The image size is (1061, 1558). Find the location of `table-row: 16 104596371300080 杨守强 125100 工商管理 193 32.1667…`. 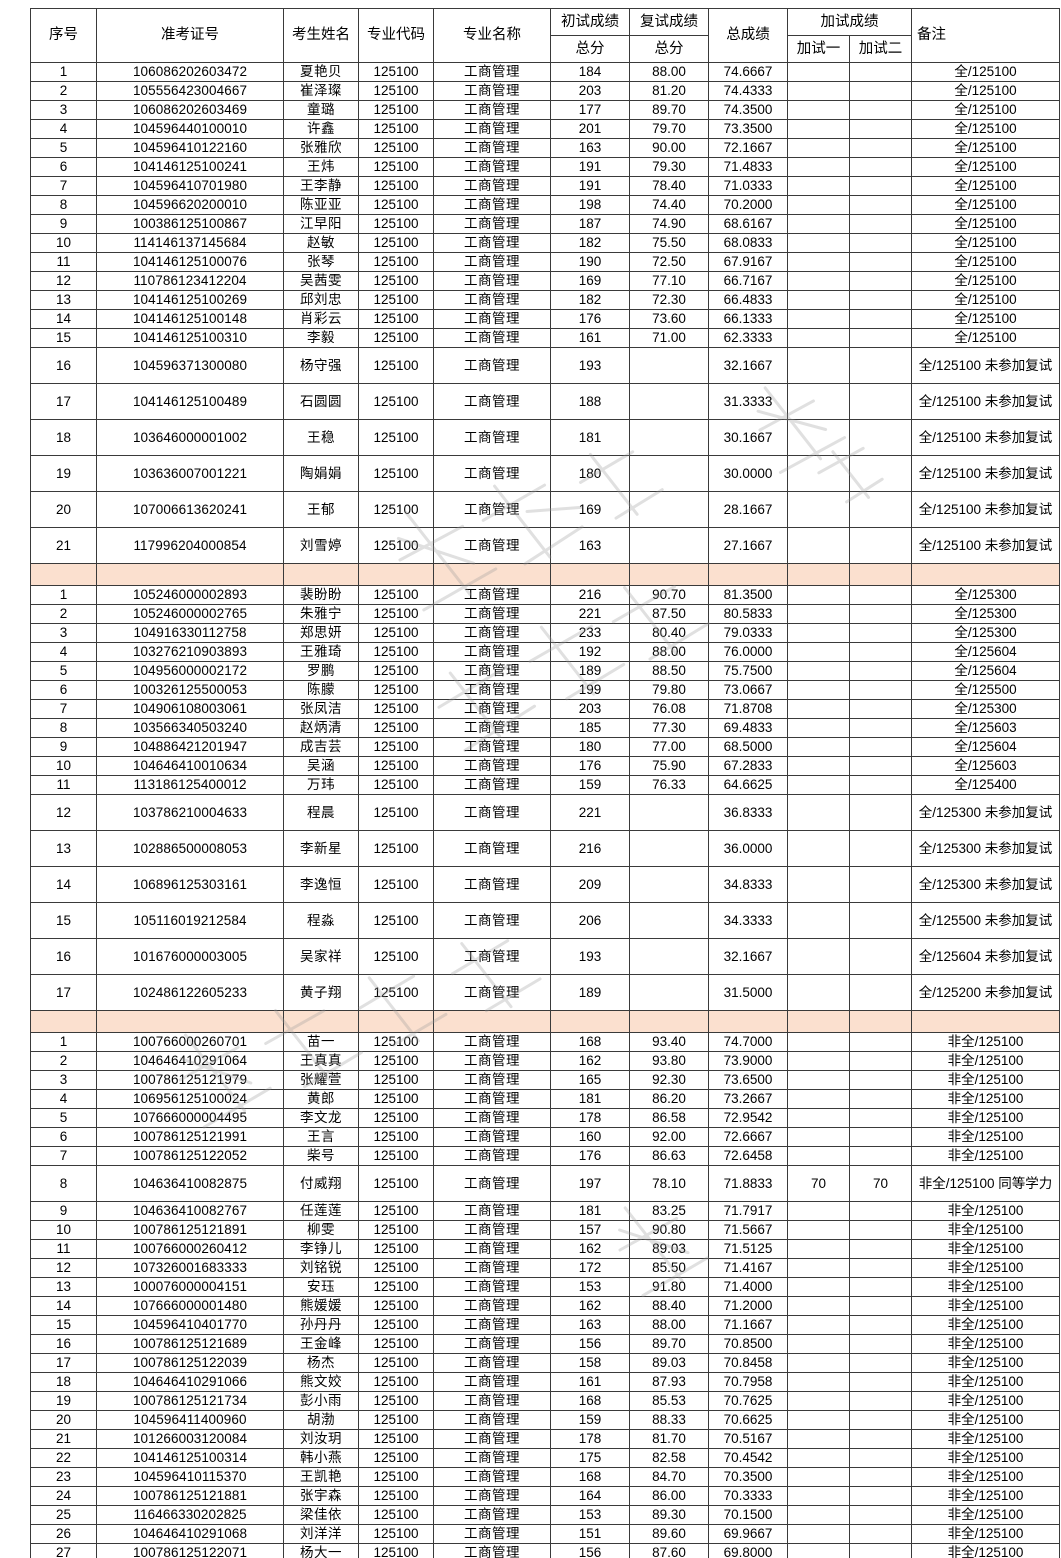

table-row: 16 104596371300080 杨守强 125100 工商管理 193 32.1667… is located at coordinates (545, 365).